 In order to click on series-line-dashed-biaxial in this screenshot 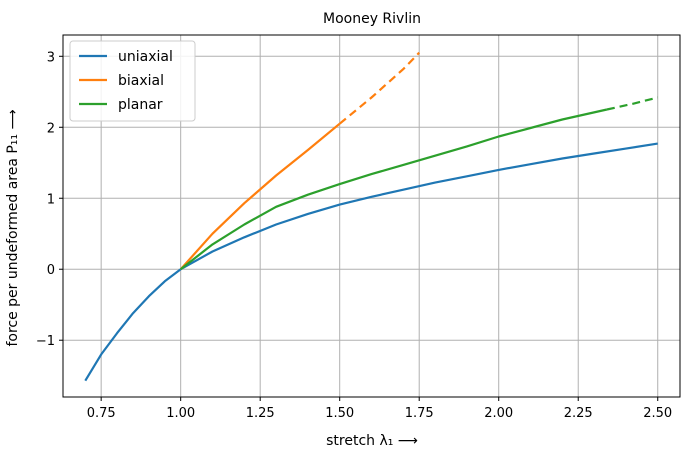, I will do `click(379, 88)`.